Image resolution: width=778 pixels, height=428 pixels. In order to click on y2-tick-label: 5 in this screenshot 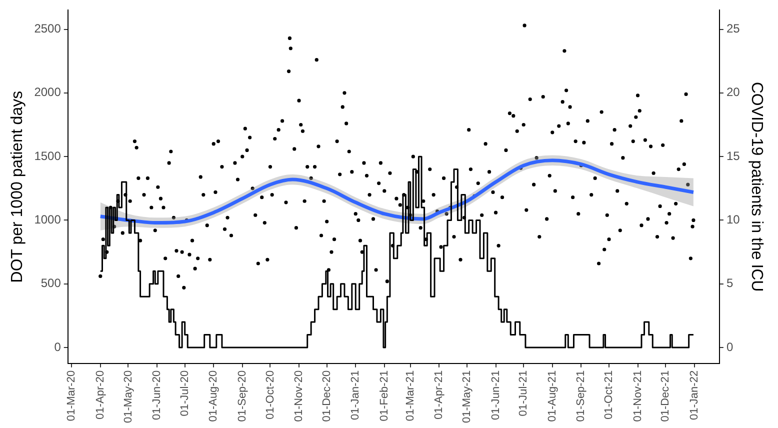, I will do `click(730, 283)`.